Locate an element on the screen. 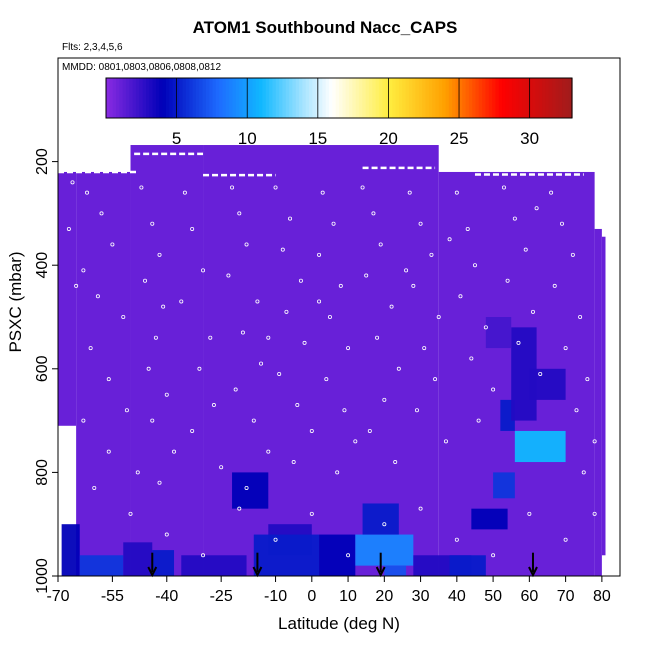  coverage-cell is located at coordinates (67, 298).